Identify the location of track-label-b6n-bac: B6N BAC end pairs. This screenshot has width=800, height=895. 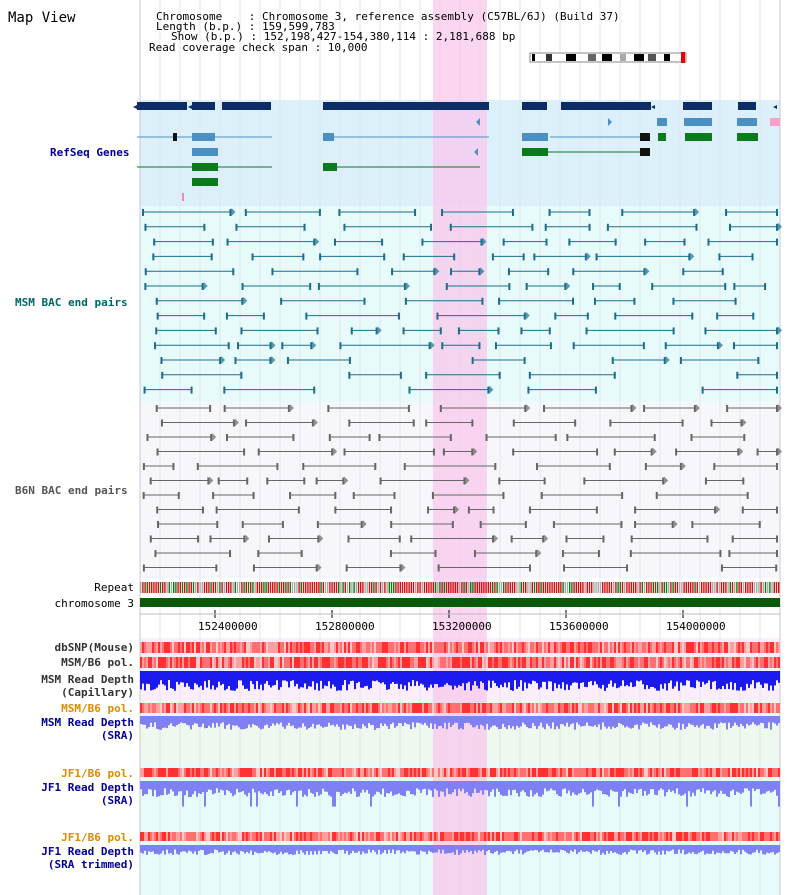
(71, 490).